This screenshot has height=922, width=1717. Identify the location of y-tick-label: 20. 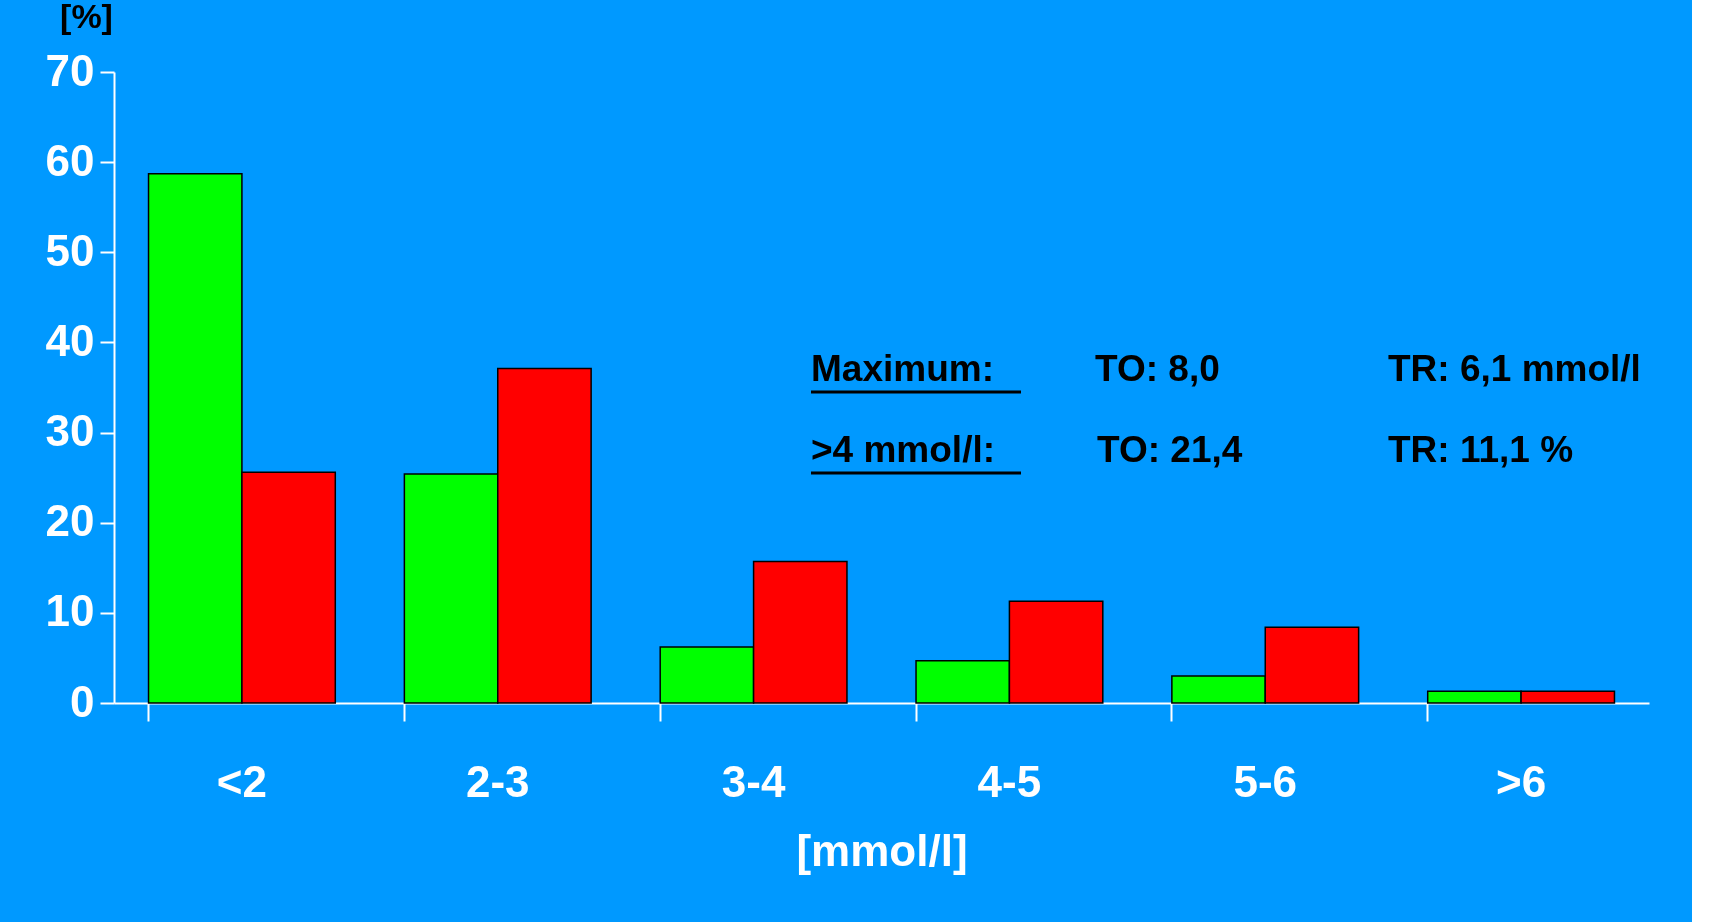
(70, 521).